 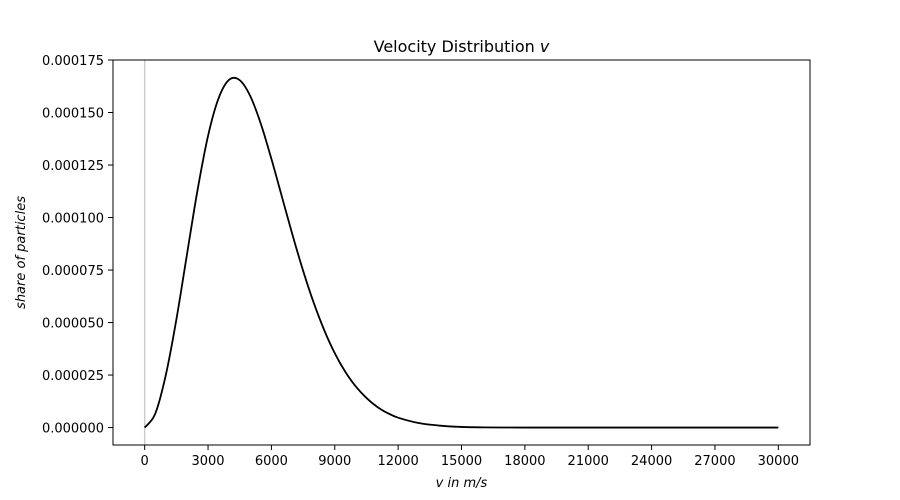 I want to click on y-tick-label: 0.000075, so click(x=73, y=271).